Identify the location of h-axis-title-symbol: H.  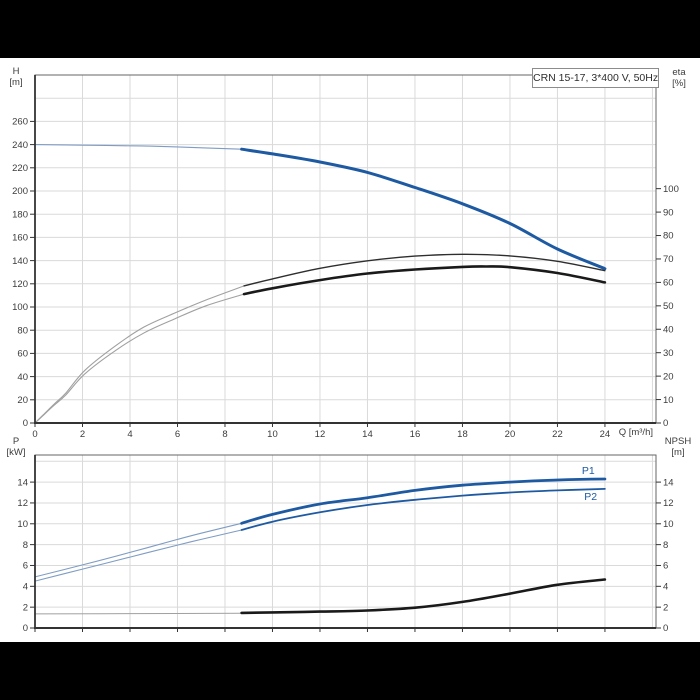
(16, 71).